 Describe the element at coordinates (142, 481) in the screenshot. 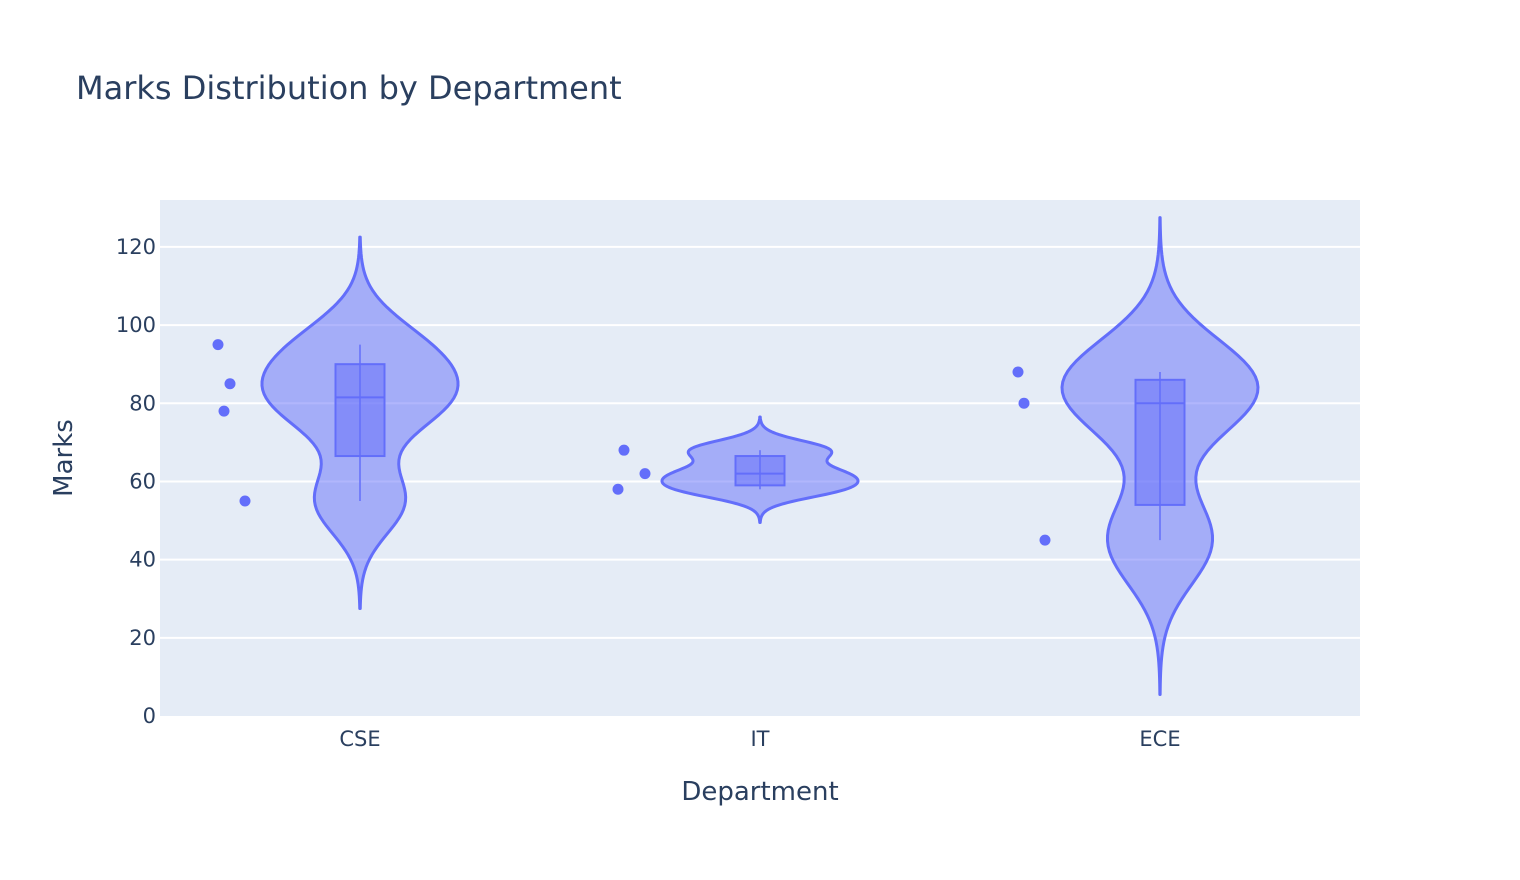

I see `y-tick-label: 60` at that location.